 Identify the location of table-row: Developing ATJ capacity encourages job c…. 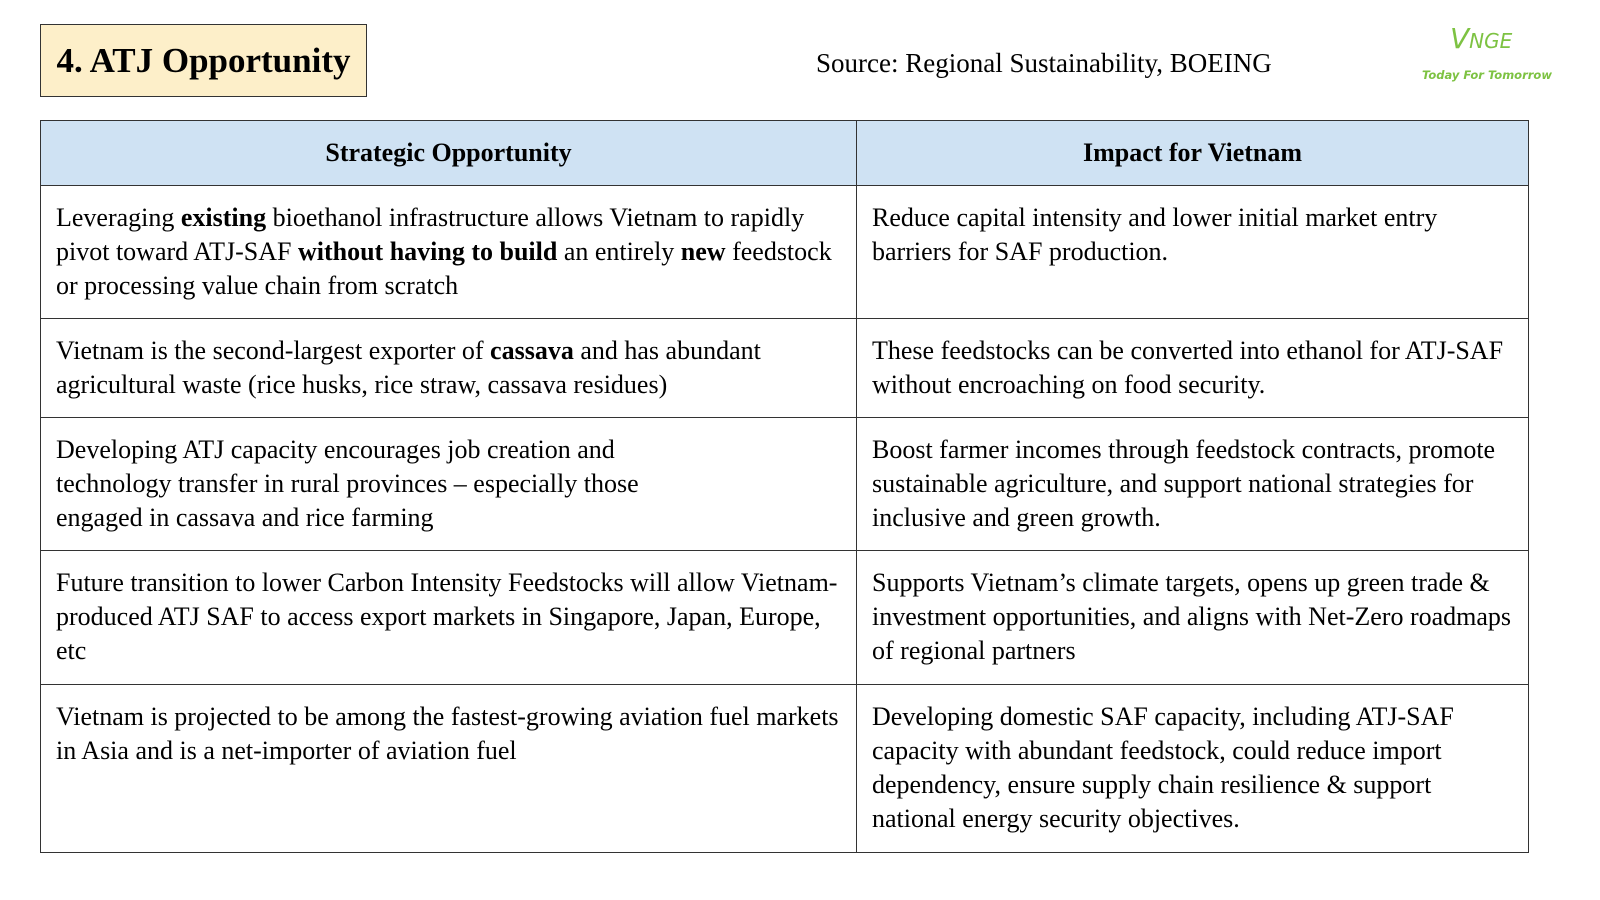
(784, 484).